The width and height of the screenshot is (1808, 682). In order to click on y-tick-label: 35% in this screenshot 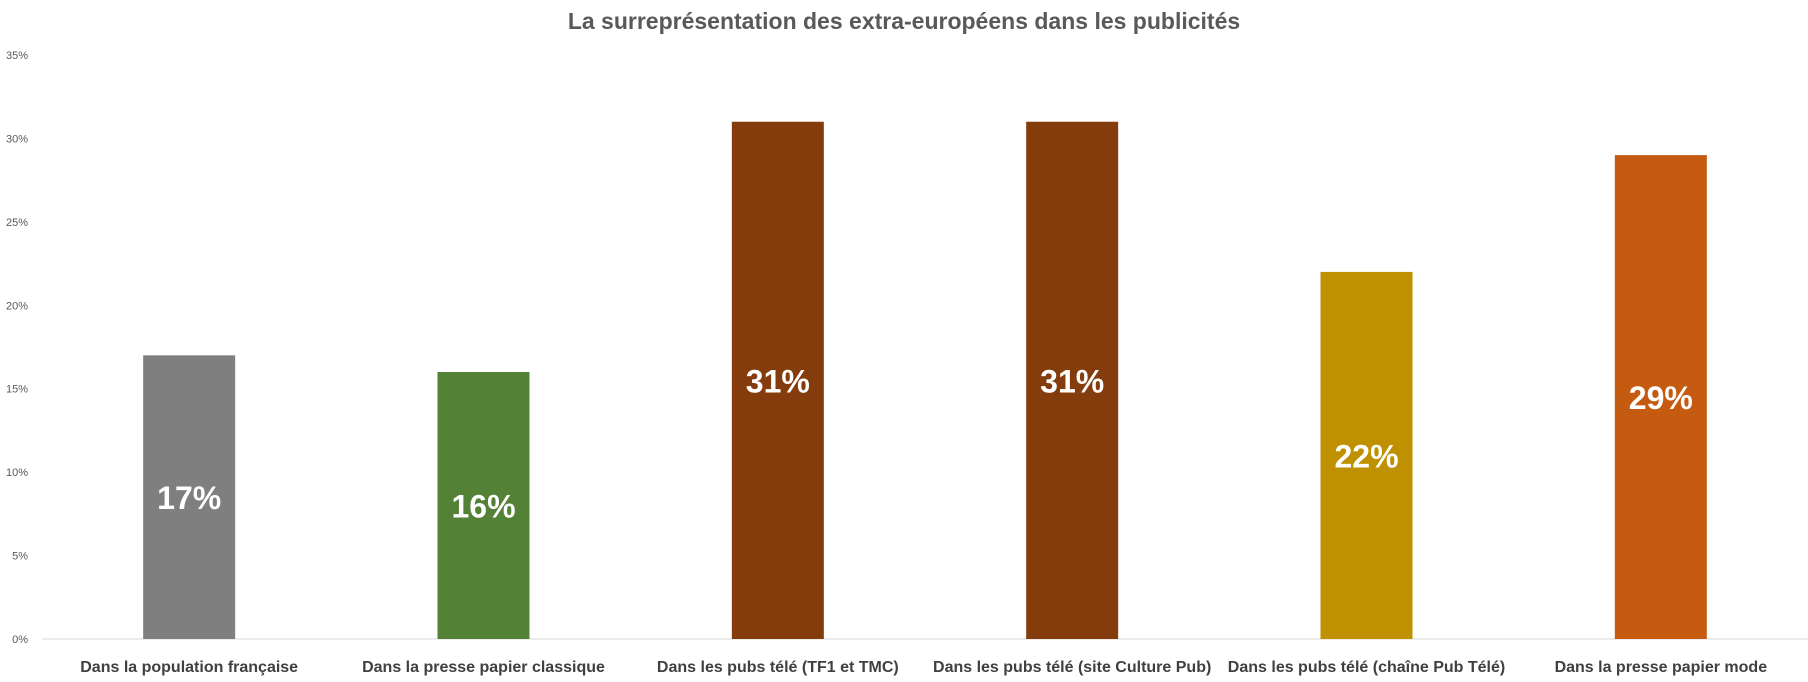, I will do `click(17, 56)`.